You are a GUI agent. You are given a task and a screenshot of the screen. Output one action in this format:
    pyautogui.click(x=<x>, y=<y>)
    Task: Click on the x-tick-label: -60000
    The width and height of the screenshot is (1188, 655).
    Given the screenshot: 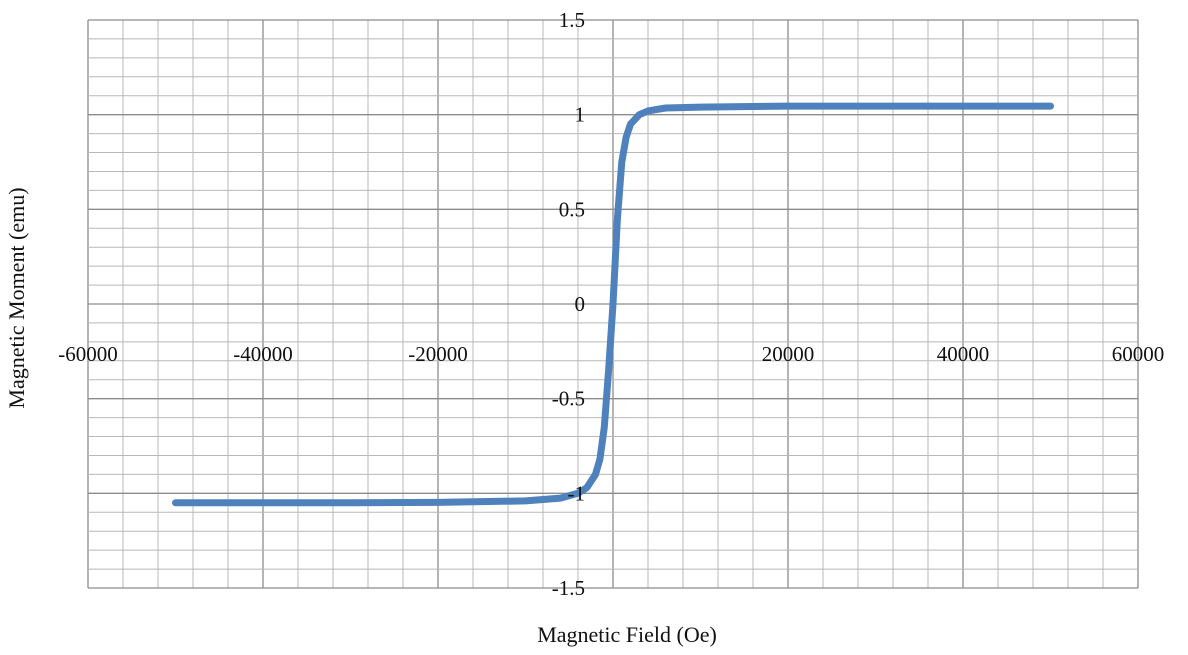 What is the action you would take?
    pyautogui.click(x=88, y=354)
    